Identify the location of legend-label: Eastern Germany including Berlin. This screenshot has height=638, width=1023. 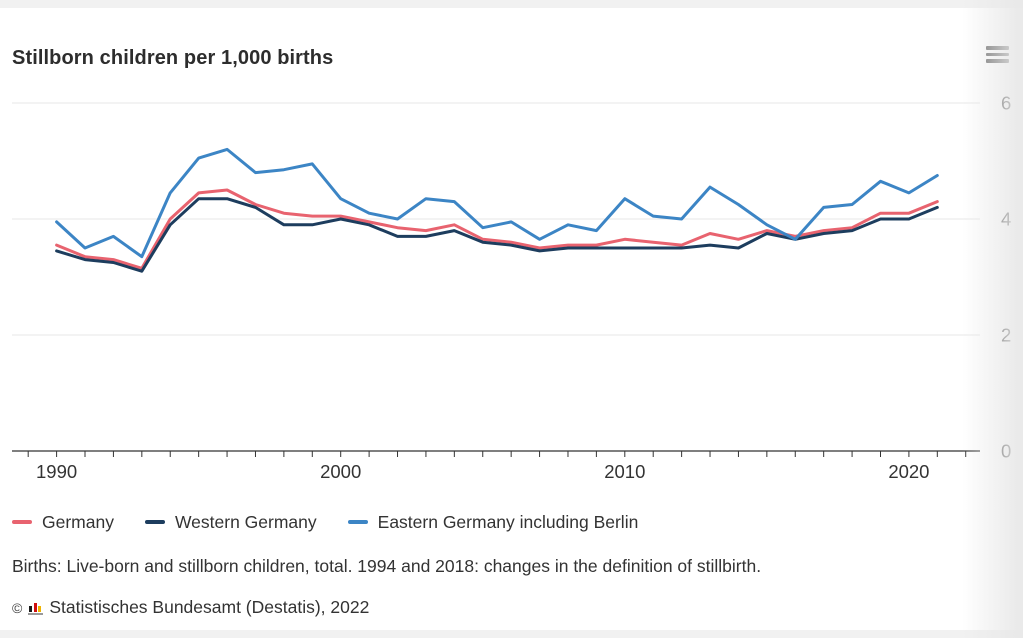
(508, 521).